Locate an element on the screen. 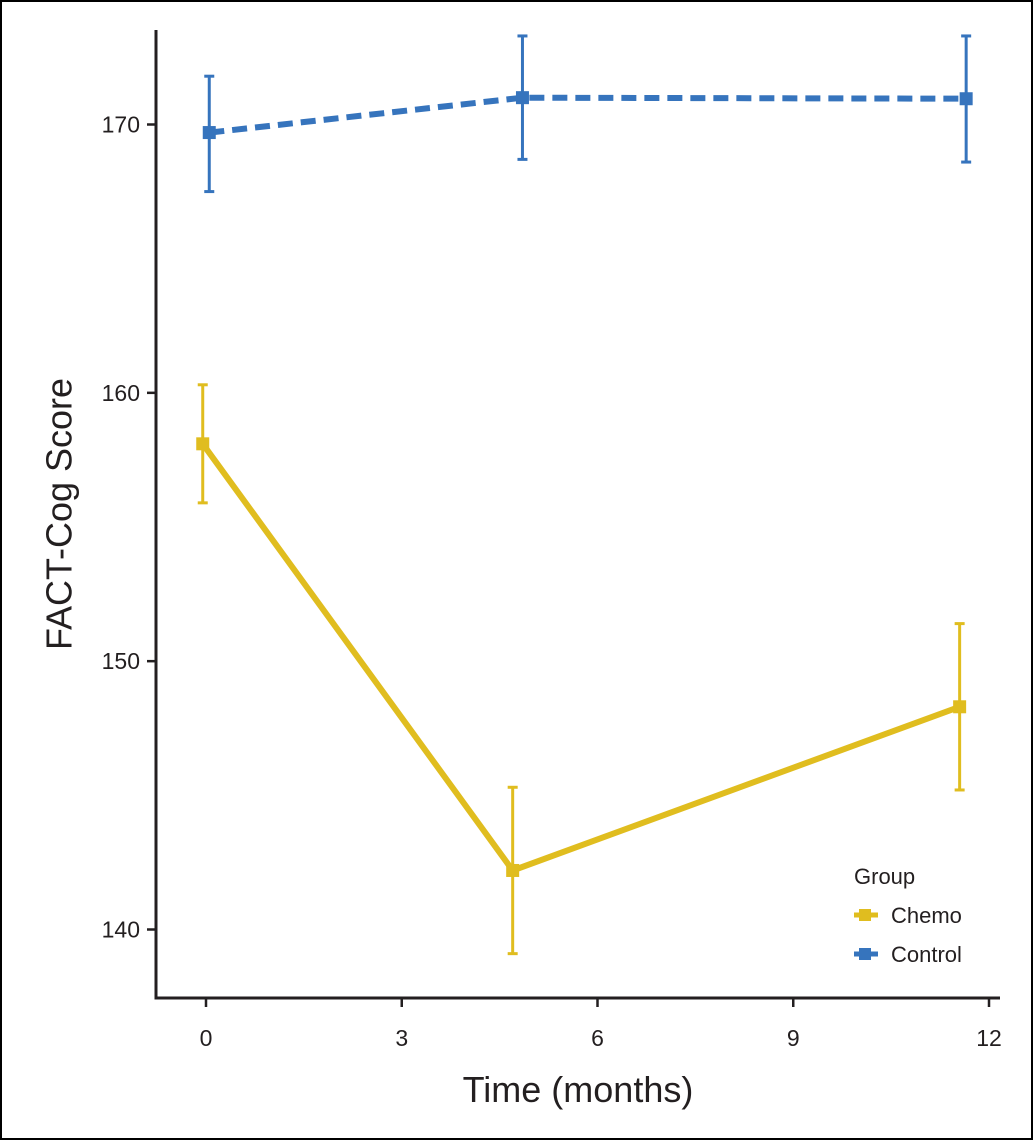  y-axis-title: FACT-Cog Score is located at coordinates (59, 514).